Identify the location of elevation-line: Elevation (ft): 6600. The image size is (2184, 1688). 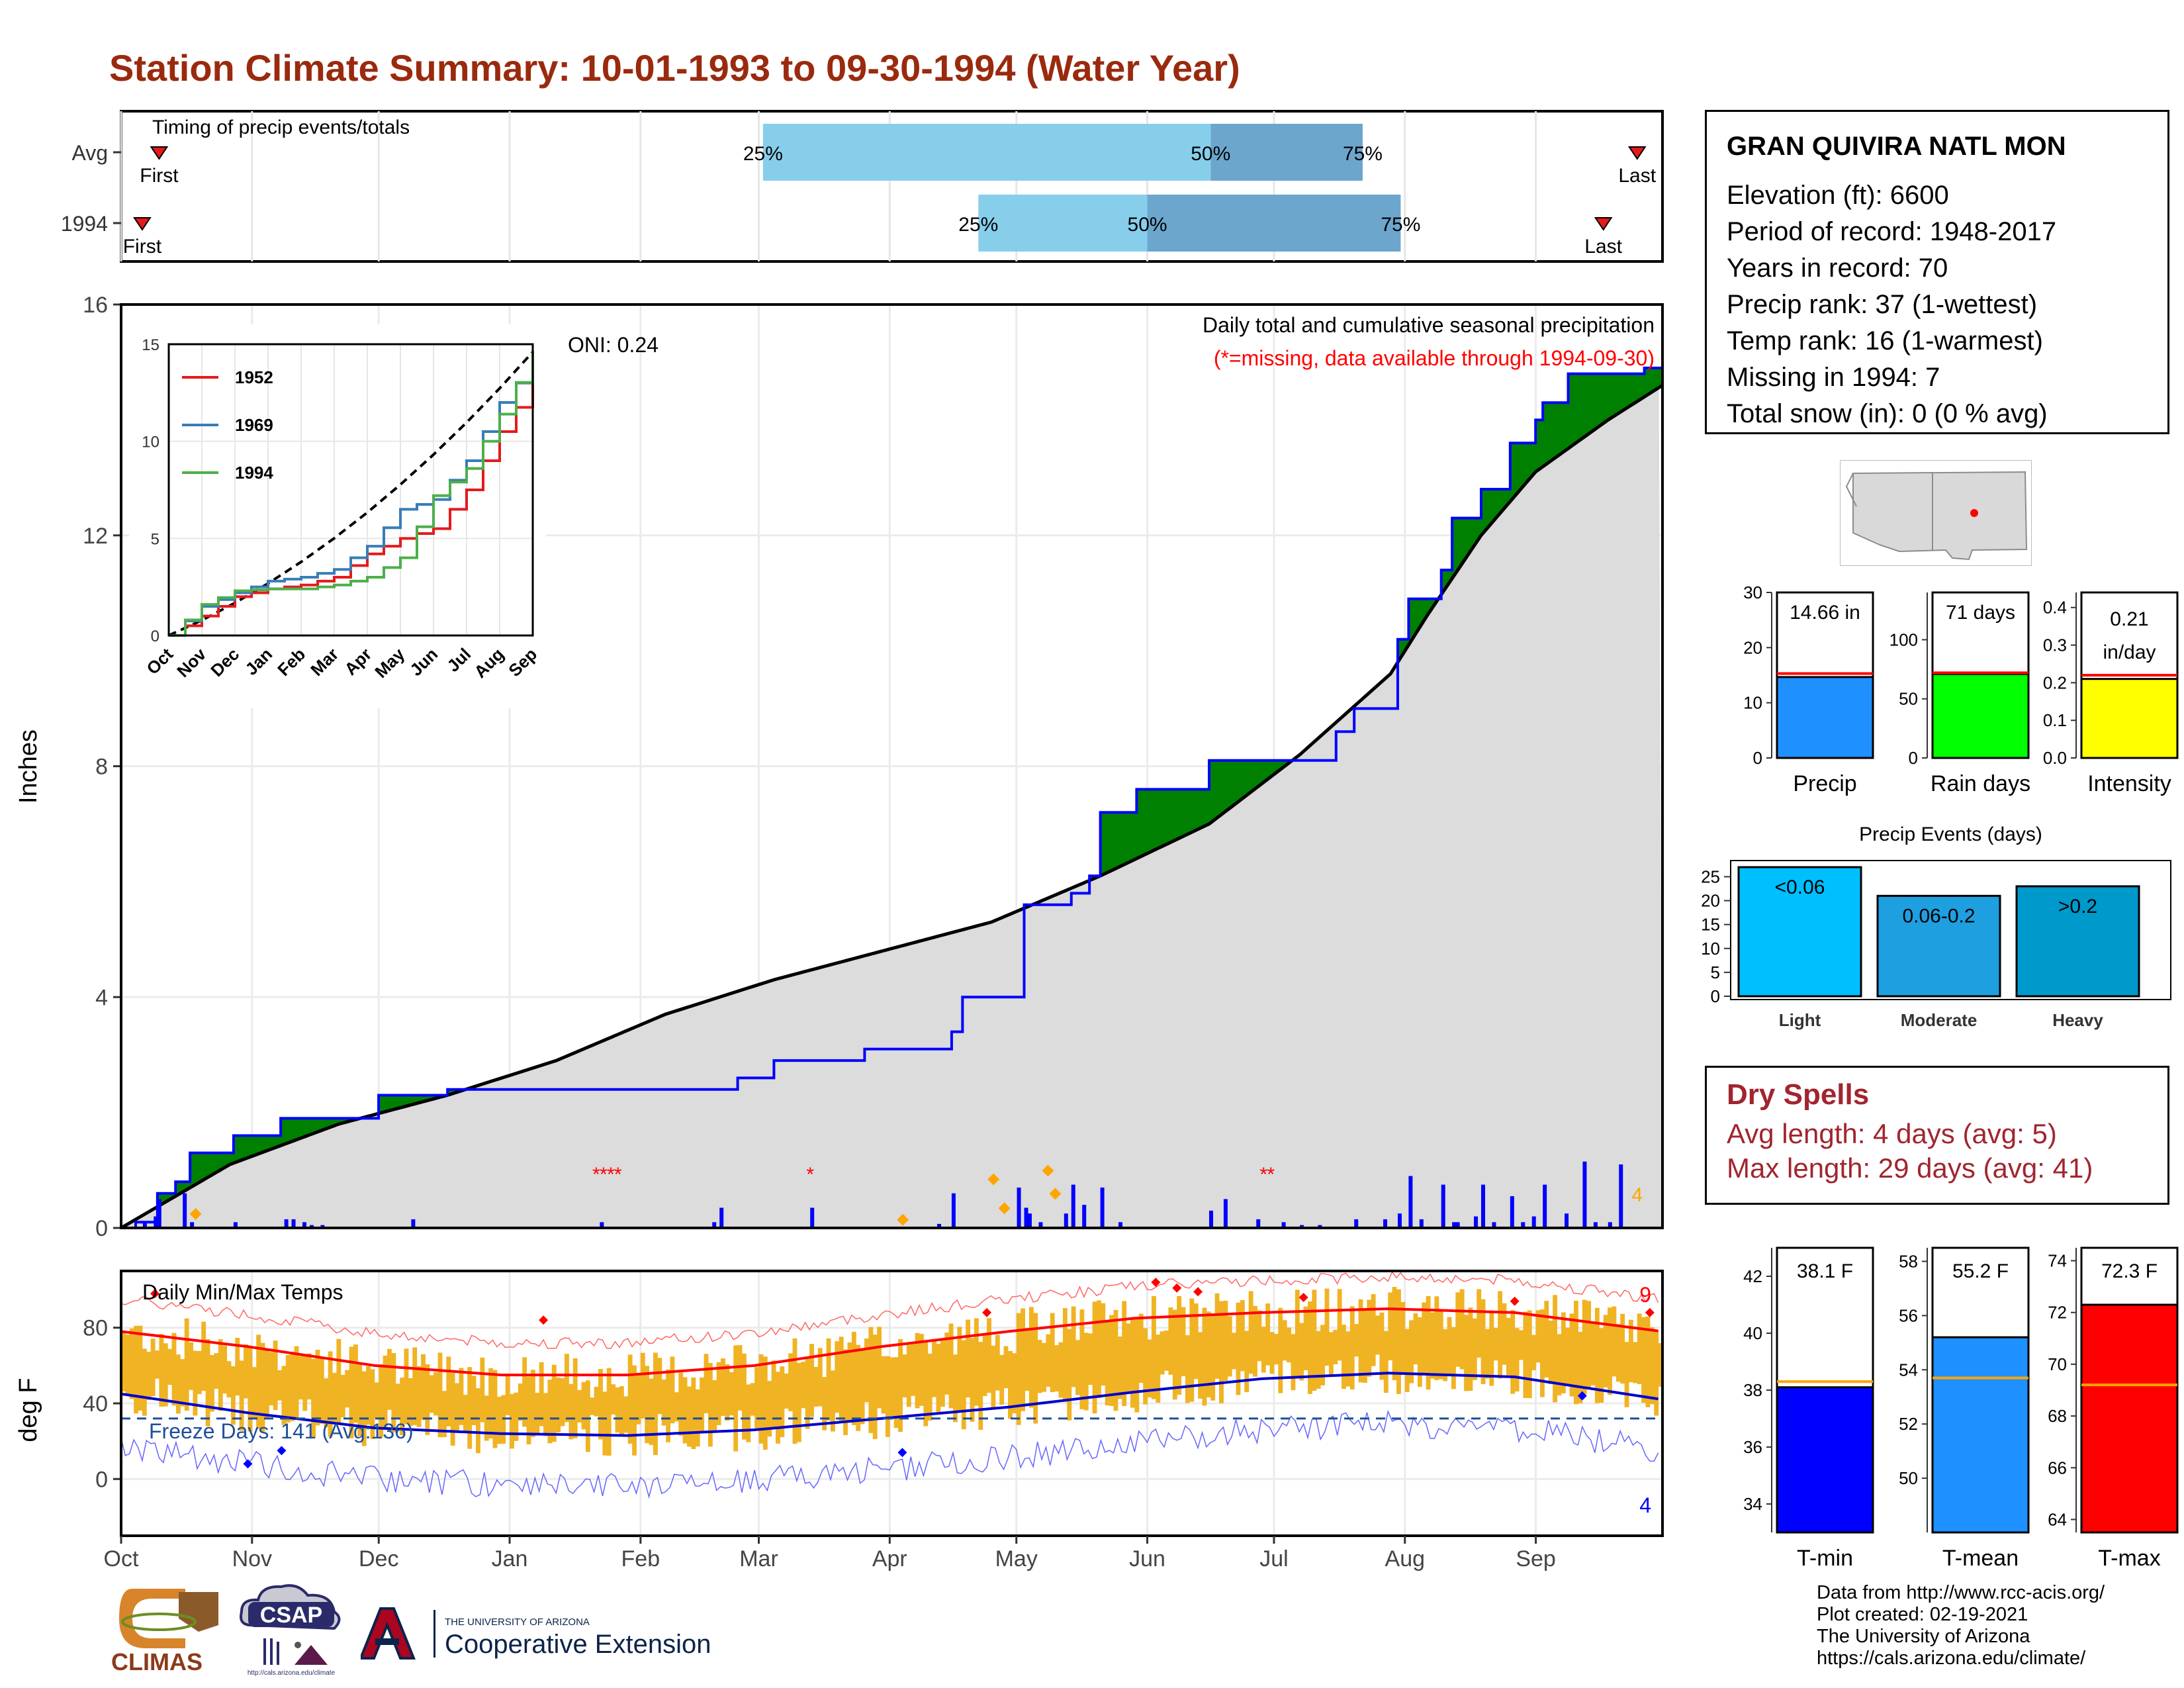
(1838, 195).